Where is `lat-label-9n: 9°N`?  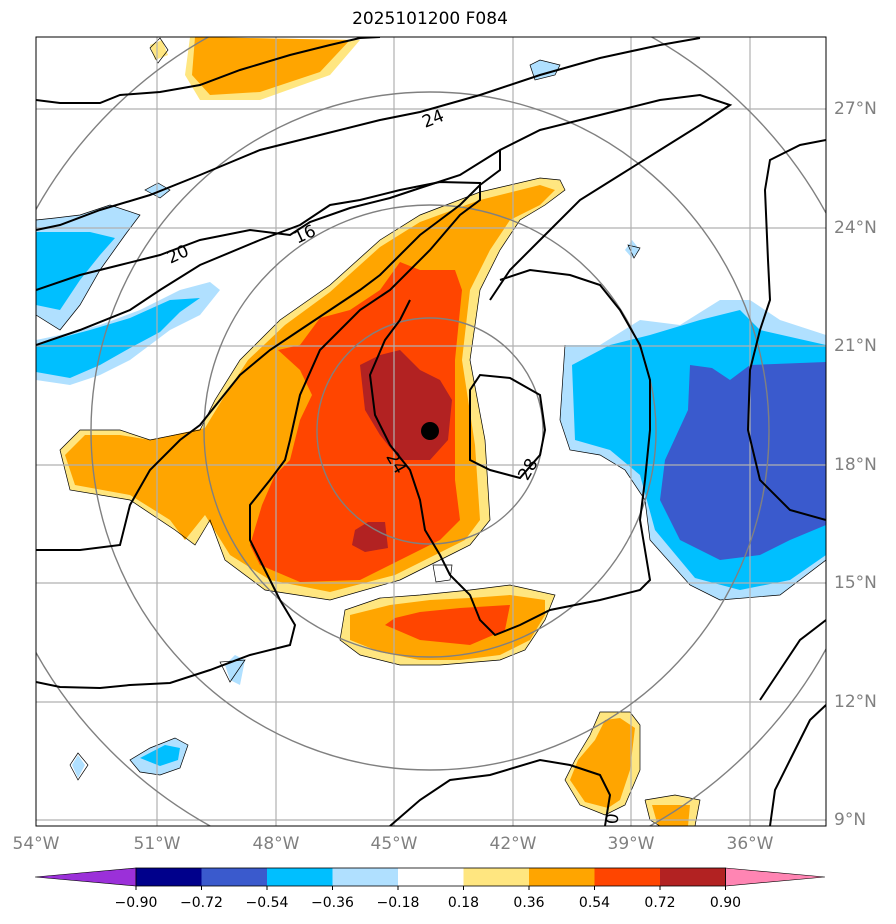 lat-label-9n: 9°N is located at coordinates (850, 820).